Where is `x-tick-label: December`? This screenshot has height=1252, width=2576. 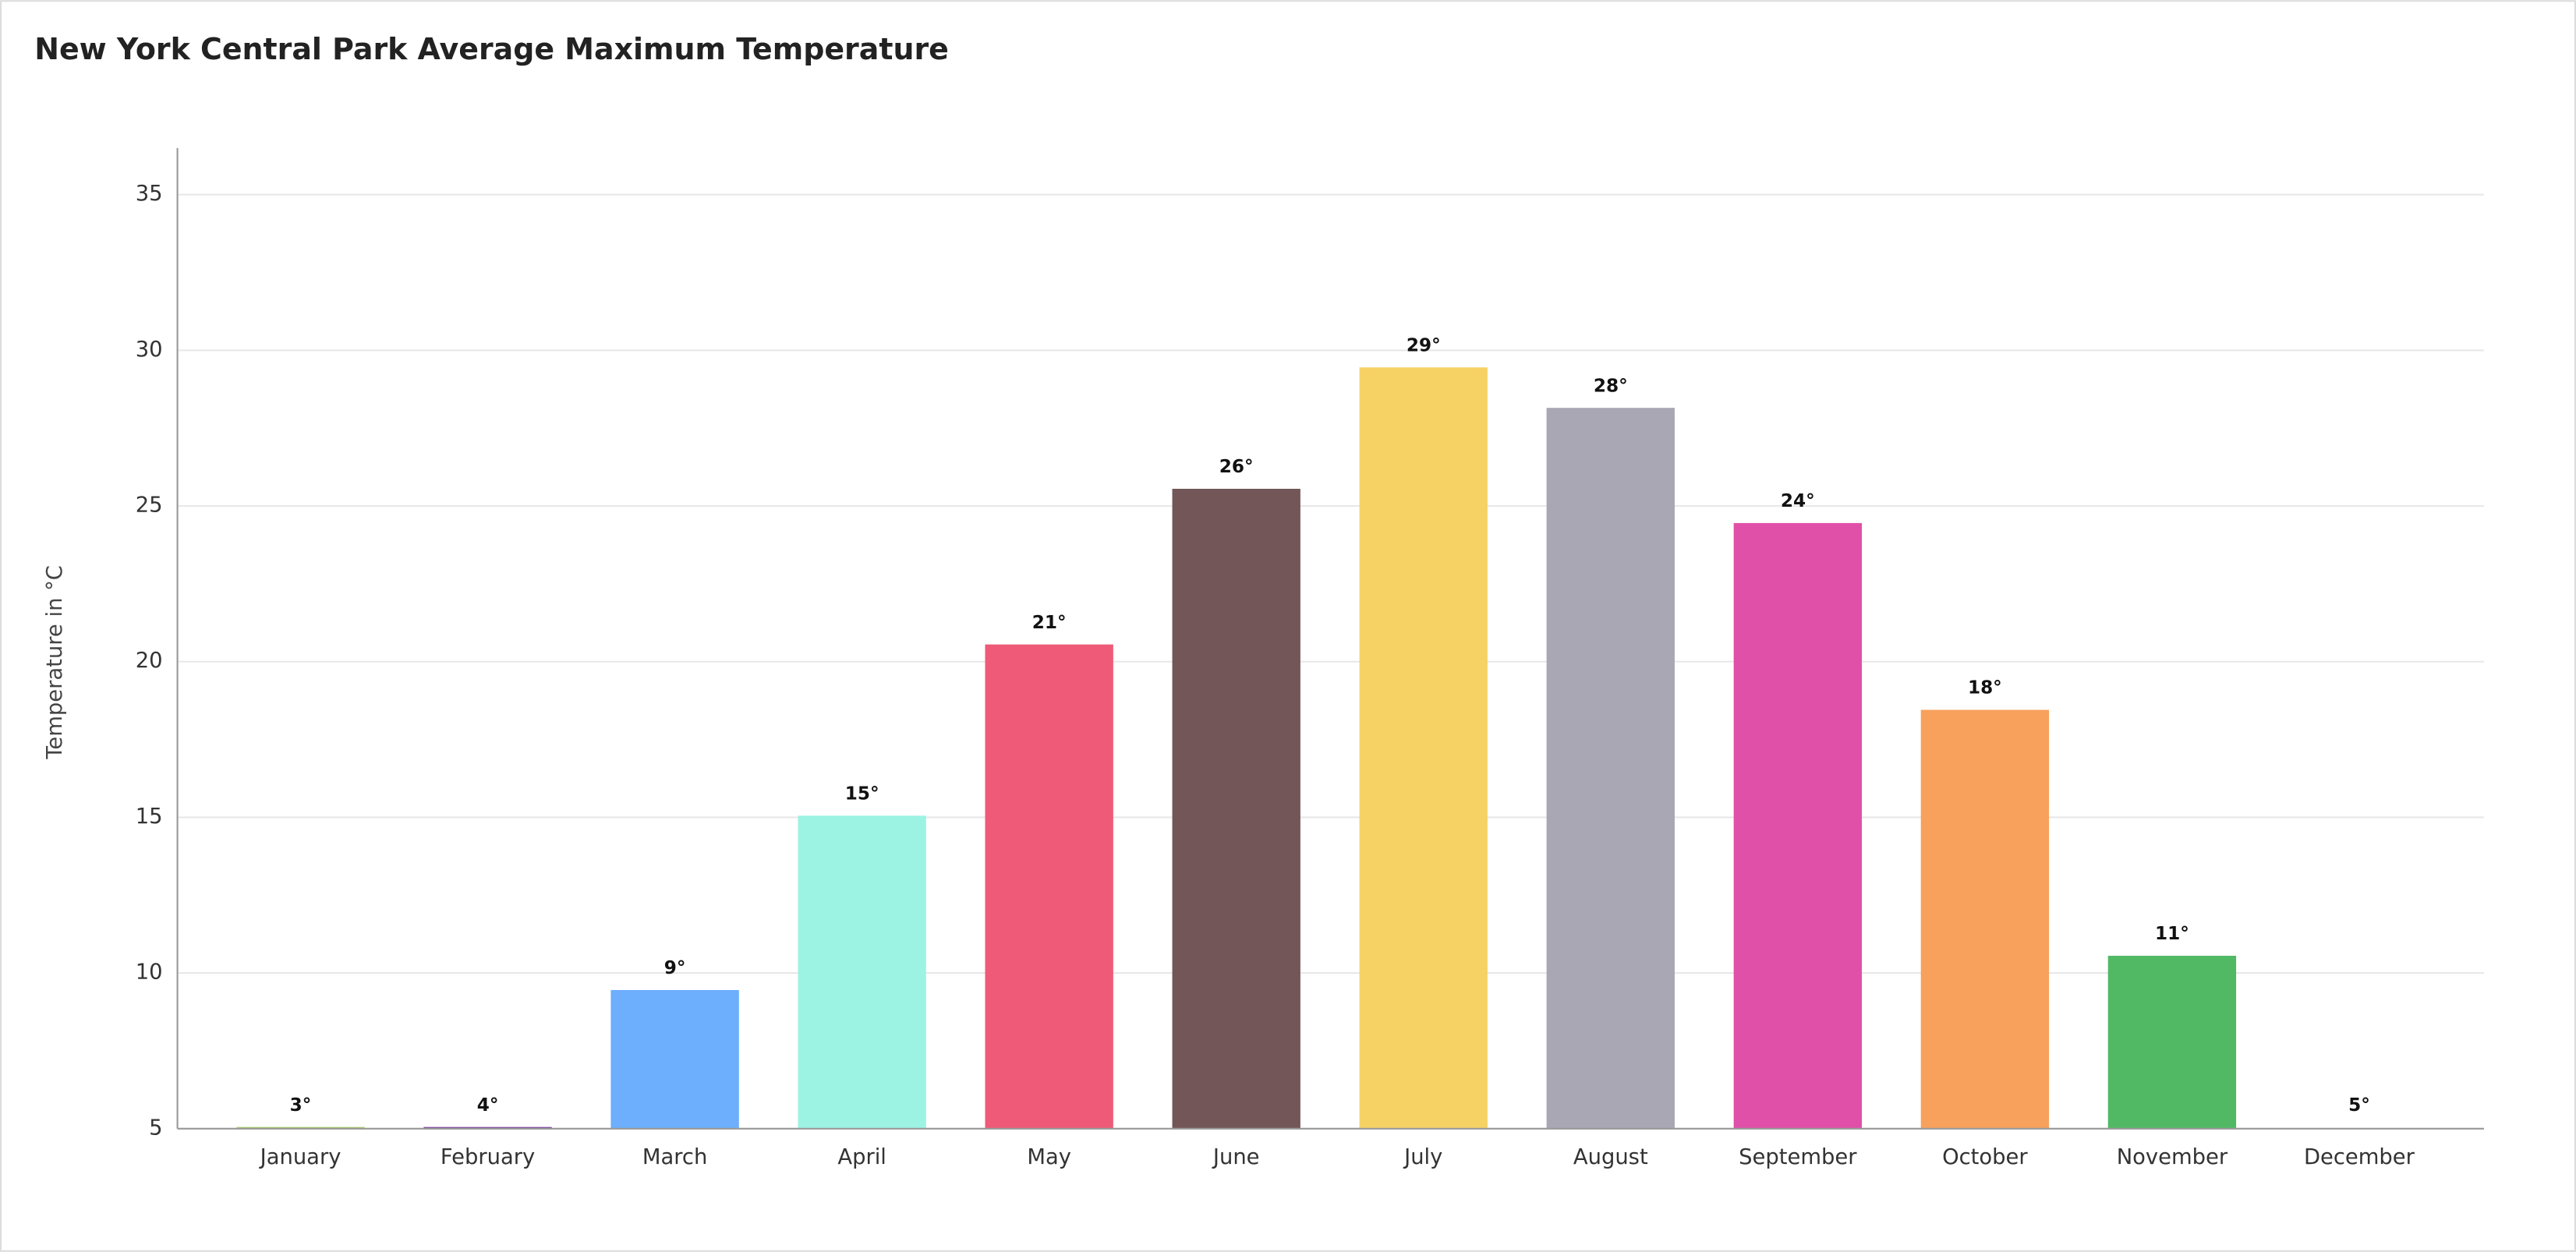 x-tick-label: December is located at coordinates (2359, 1157).